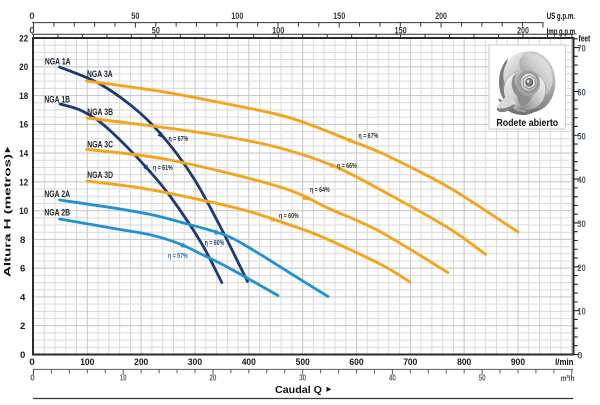  What do you see at coordinates (57, 100) in the screenshot?
I see `svg-text: NGA 1B` at bounding box center [57, 100].